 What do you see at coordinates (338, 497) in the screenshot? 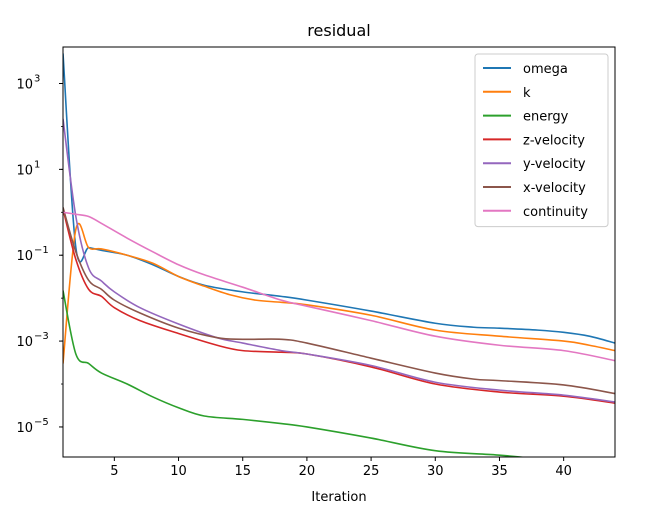
I see `x-axis-label: Iteration` at bounding box center [338, 497].